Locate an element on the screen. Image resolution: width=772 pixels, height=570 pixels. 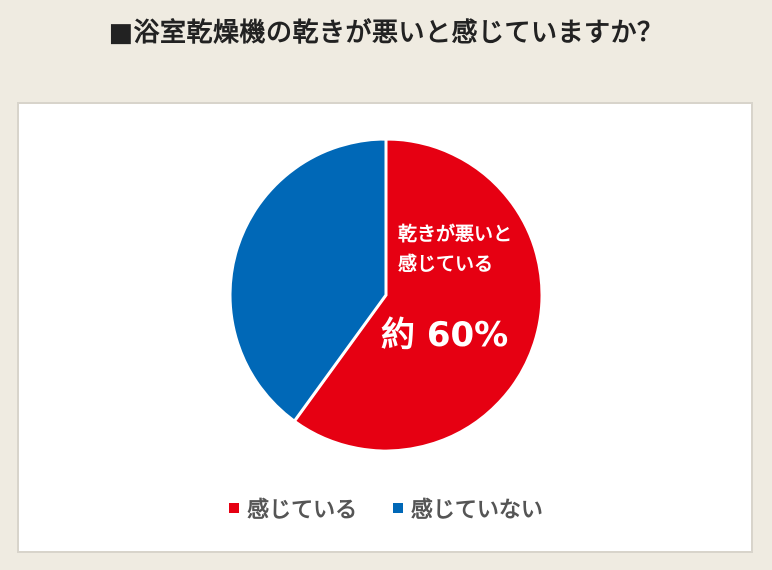
slice-label-line-0: 乾きが悪いと is located at coordinates (455, 233).